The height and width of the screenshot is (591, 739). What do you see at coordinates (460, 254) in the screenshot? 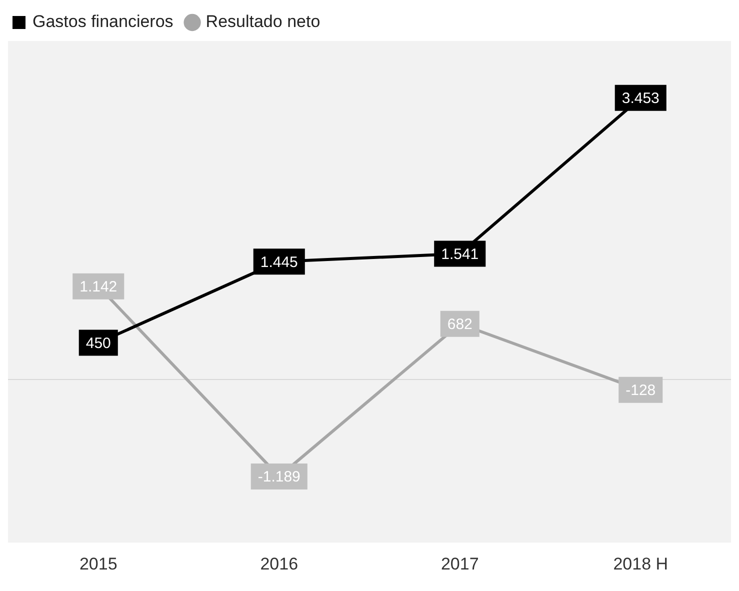
I see `data-label: 1.541` at bounding box center [460, 254].